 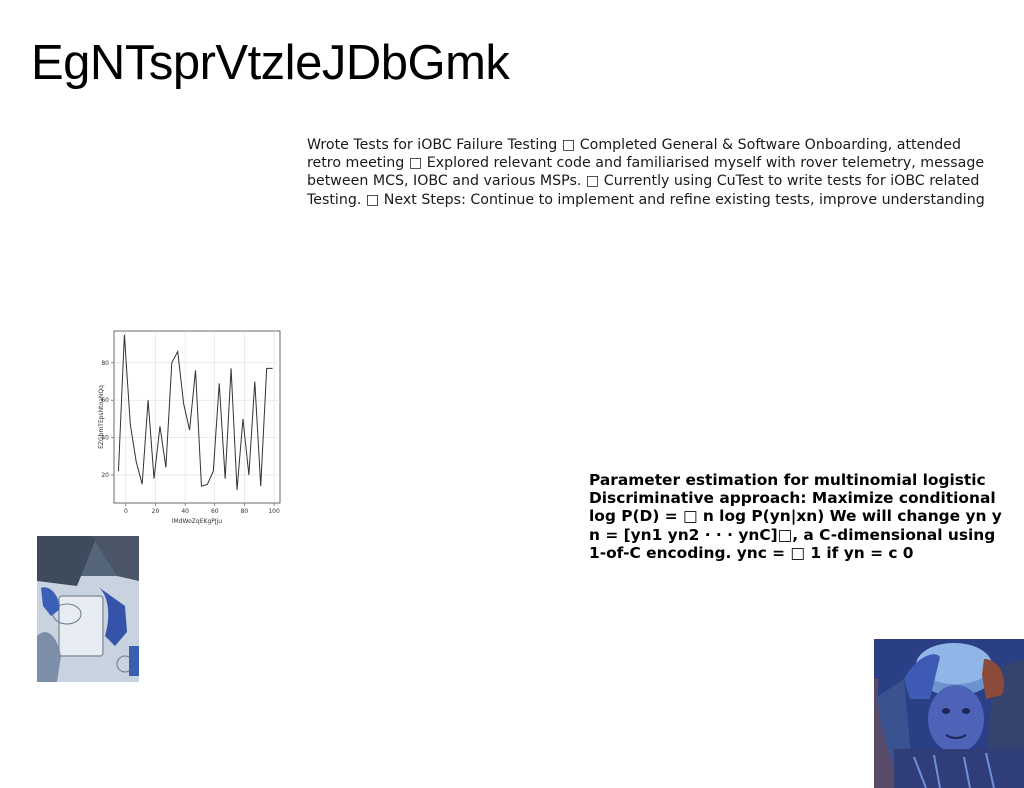 I want to click on plot-frame, so click(x=197, y=417).